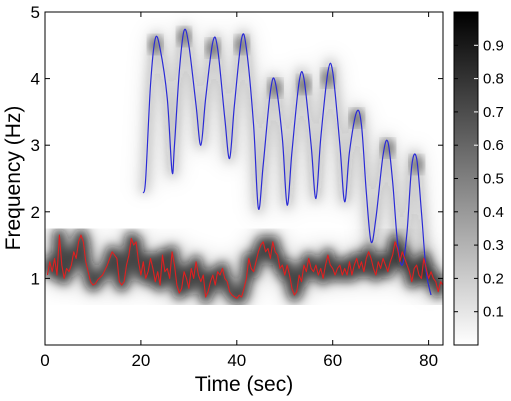  I want to click on colorbar-tick-label: 0.9, so click(493, 45).